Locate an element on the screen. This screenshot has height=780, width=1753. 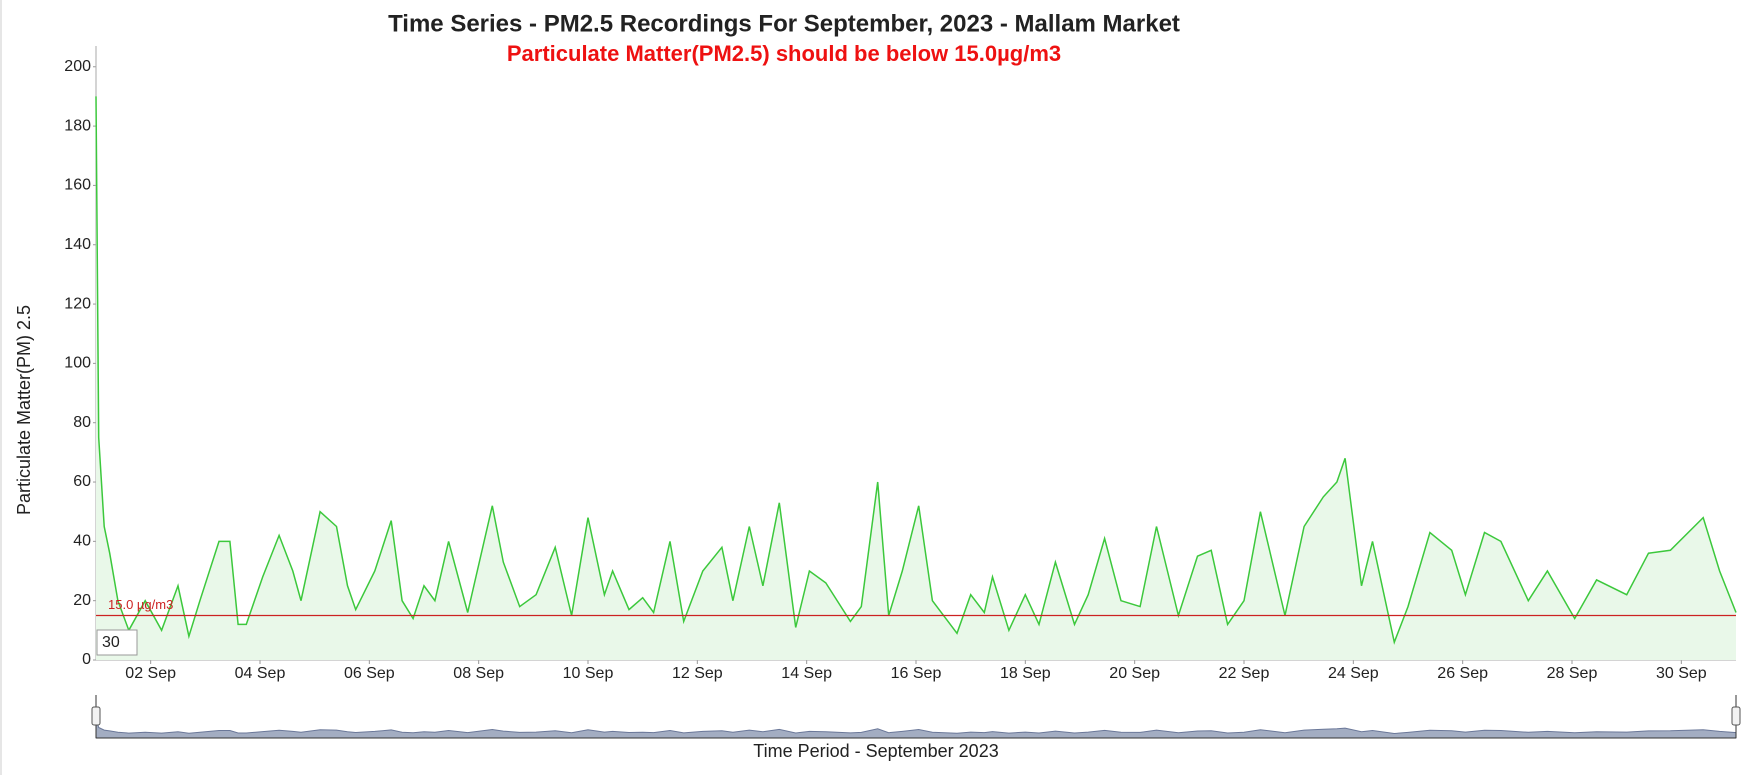
x-tick-label: 08 Sep is located at coordinates (478, 673).